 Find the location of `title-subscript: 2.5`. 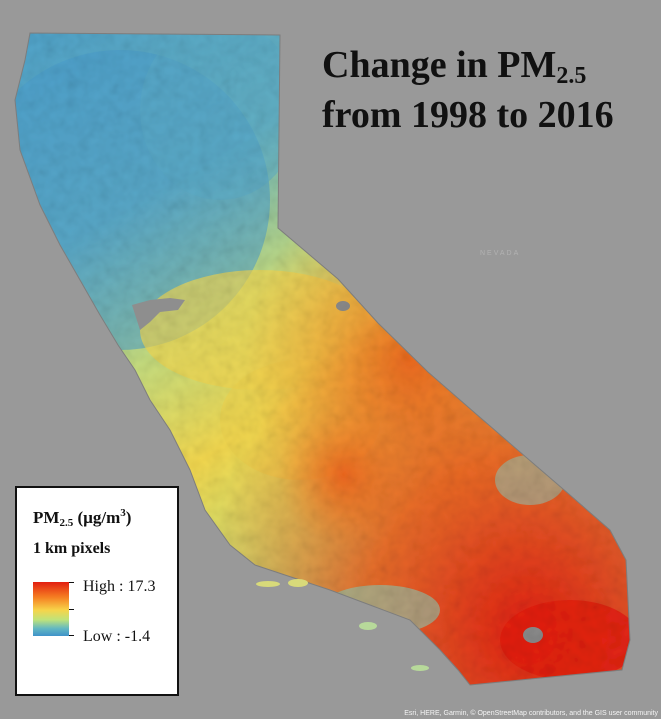

title-subscript: 2.5 is located at coordinates (571, 76).